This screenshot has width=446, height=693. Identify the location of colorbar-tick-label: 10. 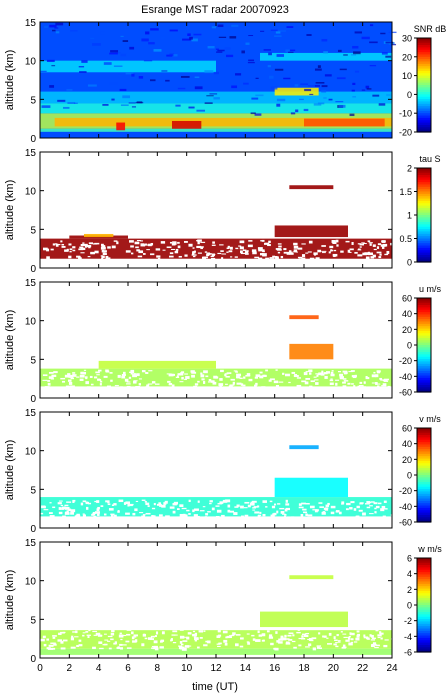
(407, 76).